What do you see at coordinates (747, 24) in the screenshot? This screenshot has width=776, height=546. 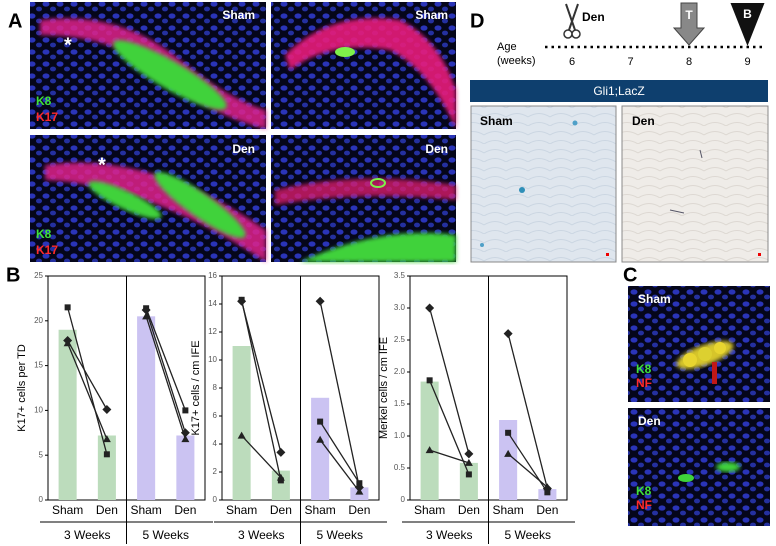 I see `triangle-icon` at bounding box center [747, 24].